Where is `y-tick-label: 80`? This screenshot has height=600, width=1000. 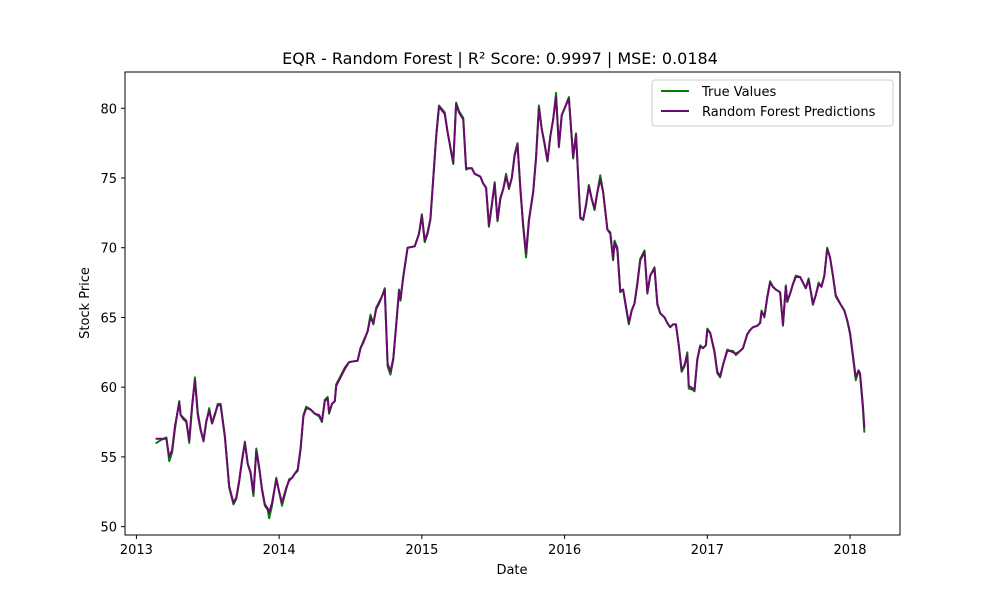
y-tick-label: 80 is located at coordinates (108, 109).